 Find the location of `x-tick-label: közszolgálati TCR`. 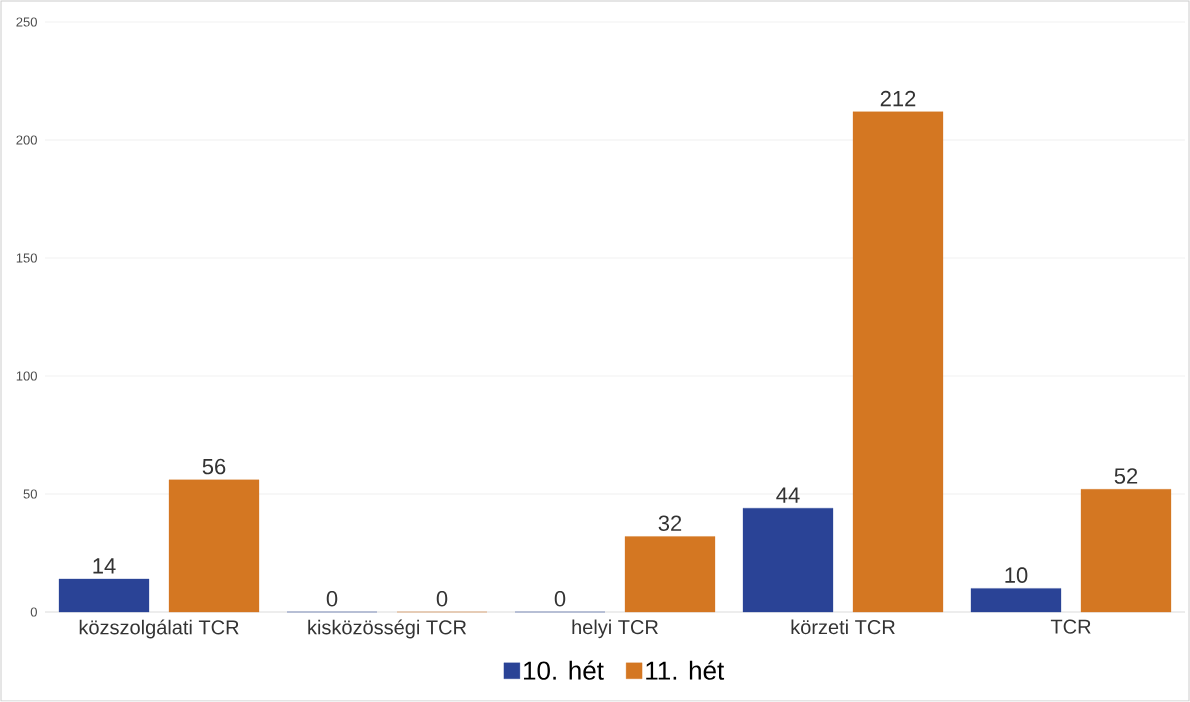

x-tick-label: közszolgálati TCR is located at coordinates (159, 629).